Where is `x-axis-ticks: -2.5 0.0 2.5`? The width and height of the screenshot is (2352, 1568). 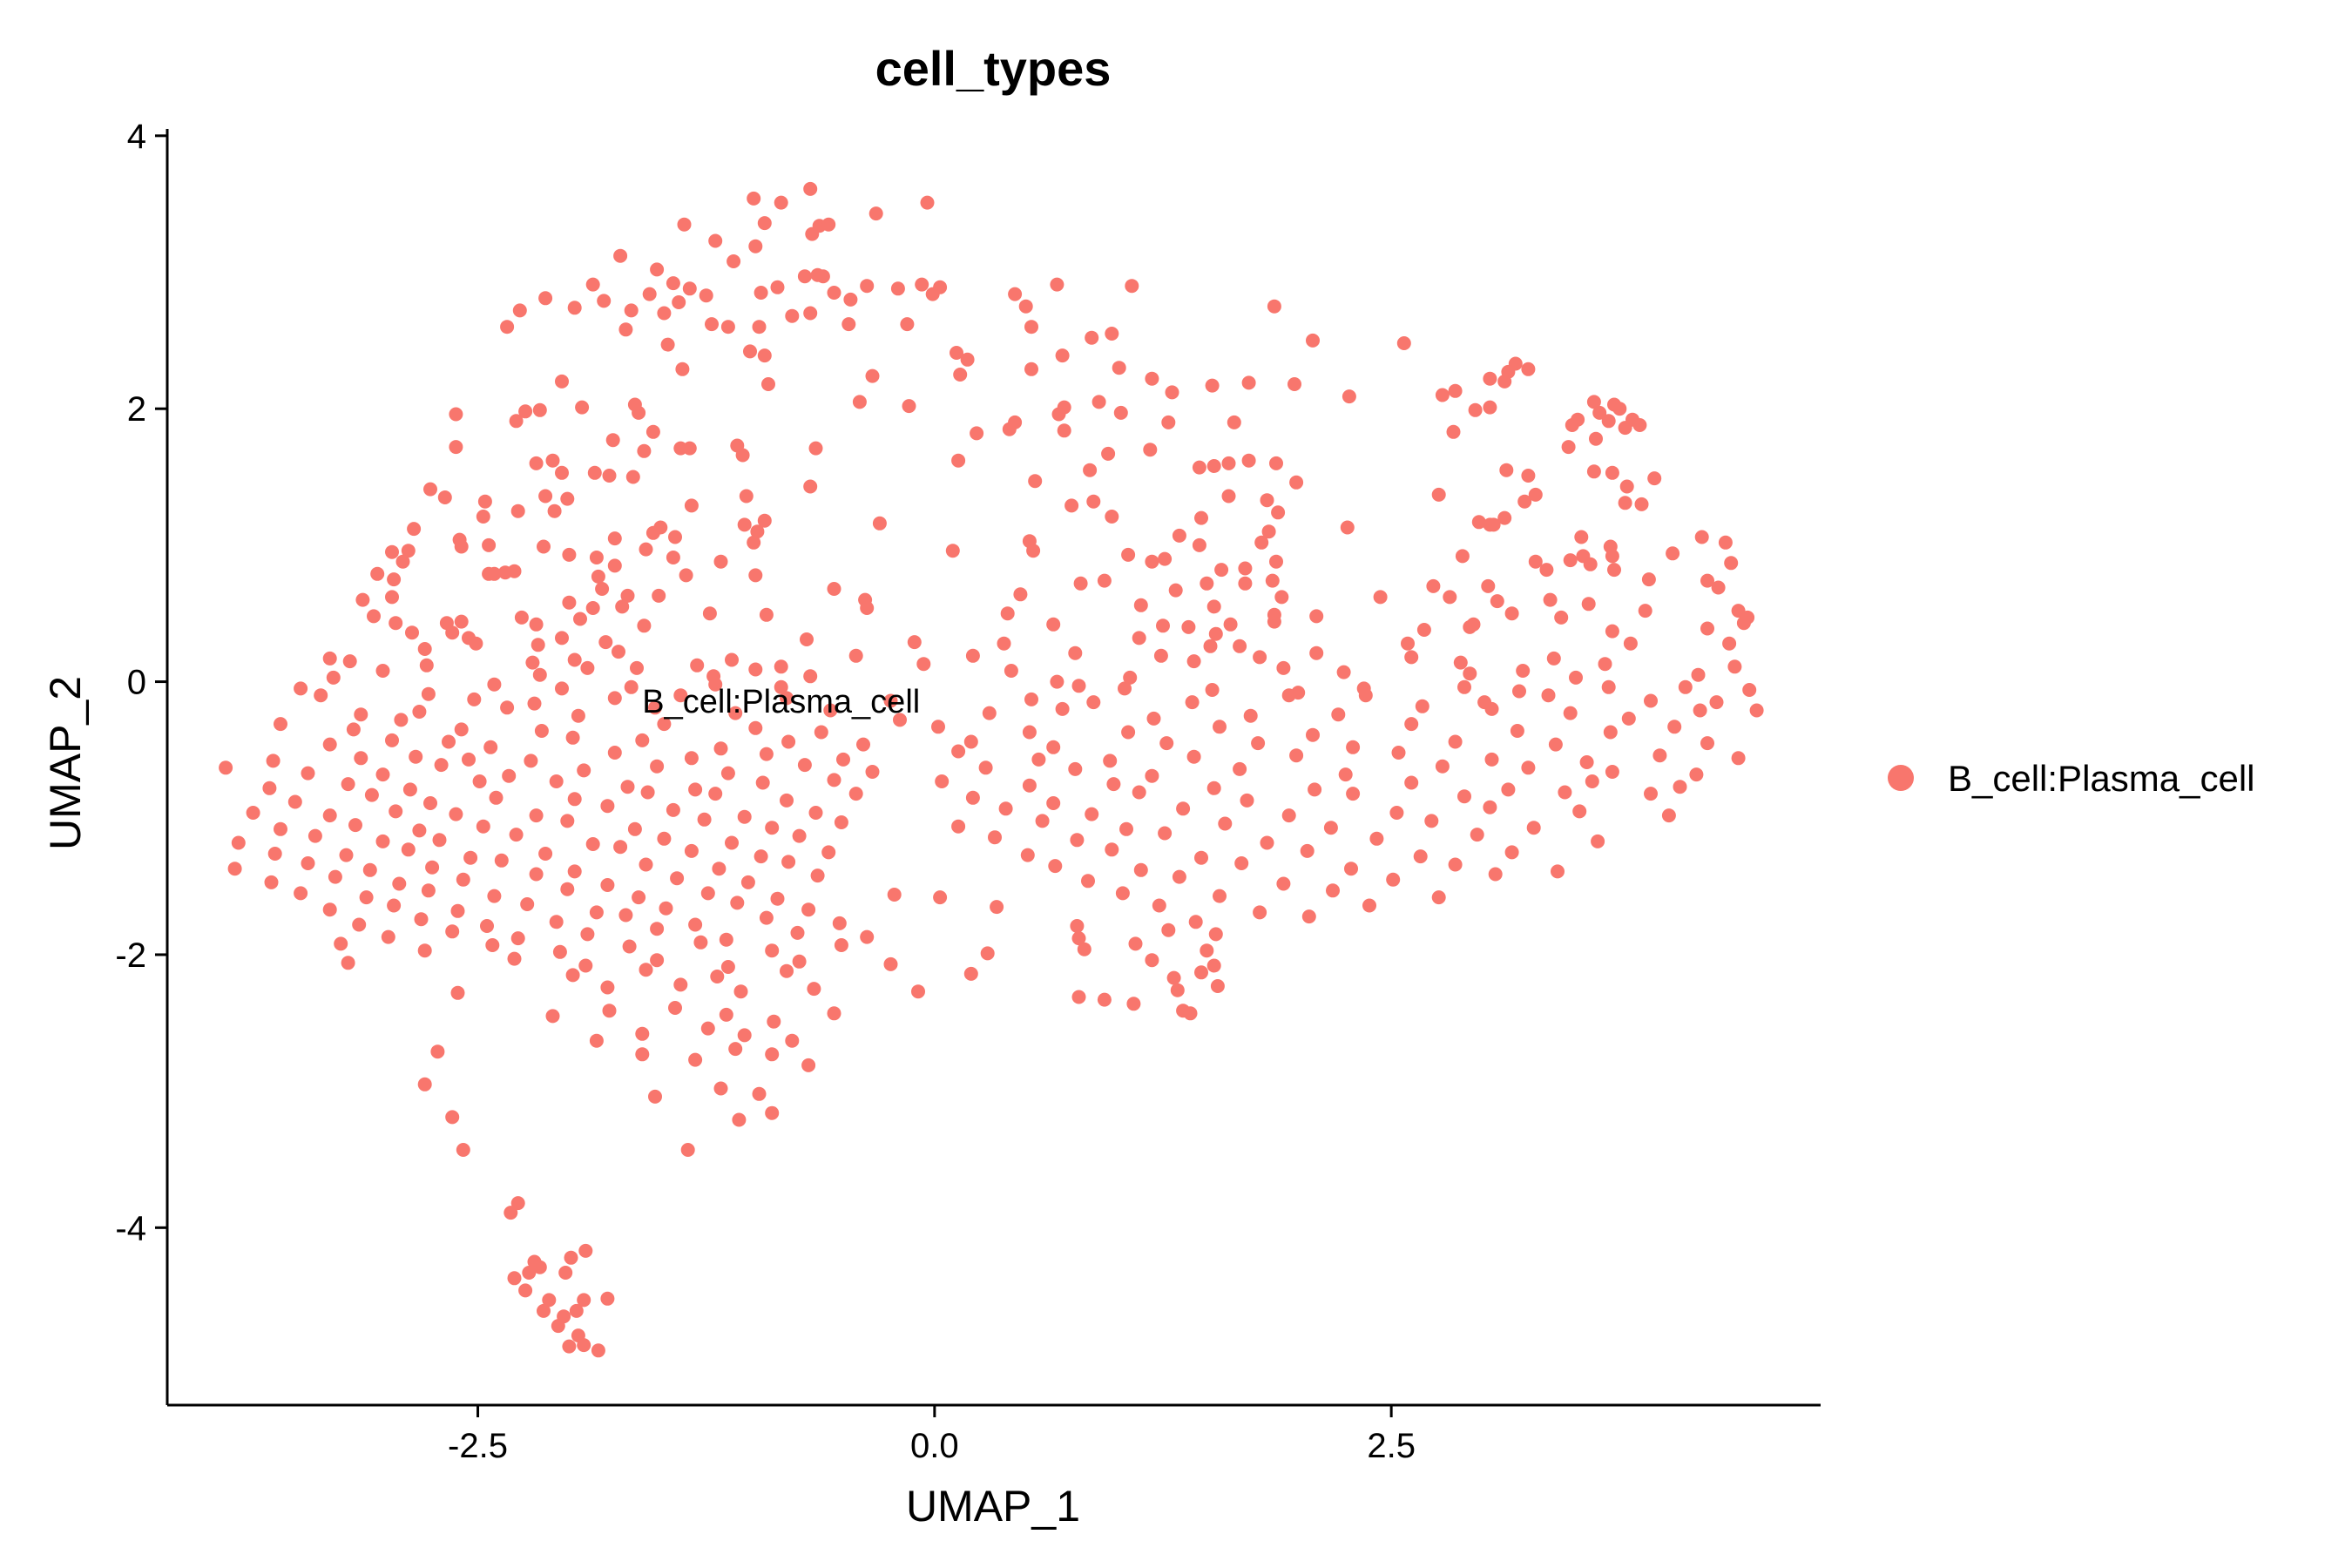
x-axis-ticks: -2.5 0.0 2.5 is located at coordinates (932, 1435).